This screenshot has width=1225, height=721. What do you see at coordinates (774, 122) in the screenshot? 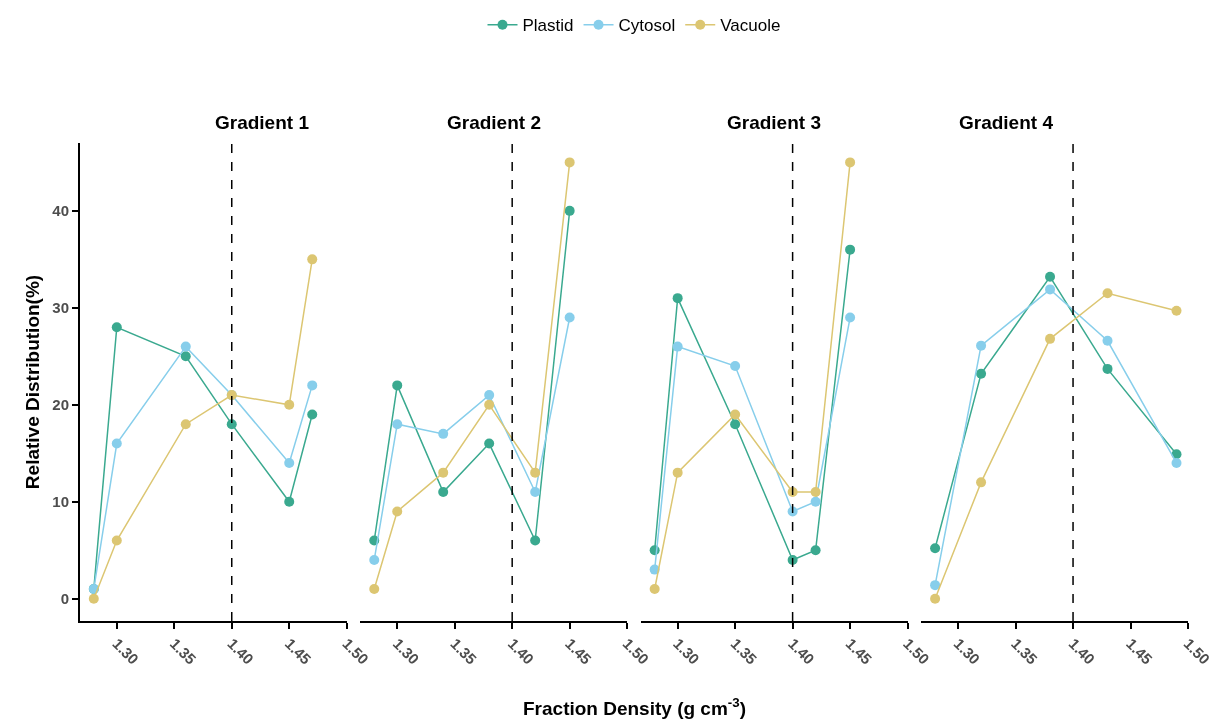
I see `chart-title: Gradient 3` at bounding box center [774, 122].